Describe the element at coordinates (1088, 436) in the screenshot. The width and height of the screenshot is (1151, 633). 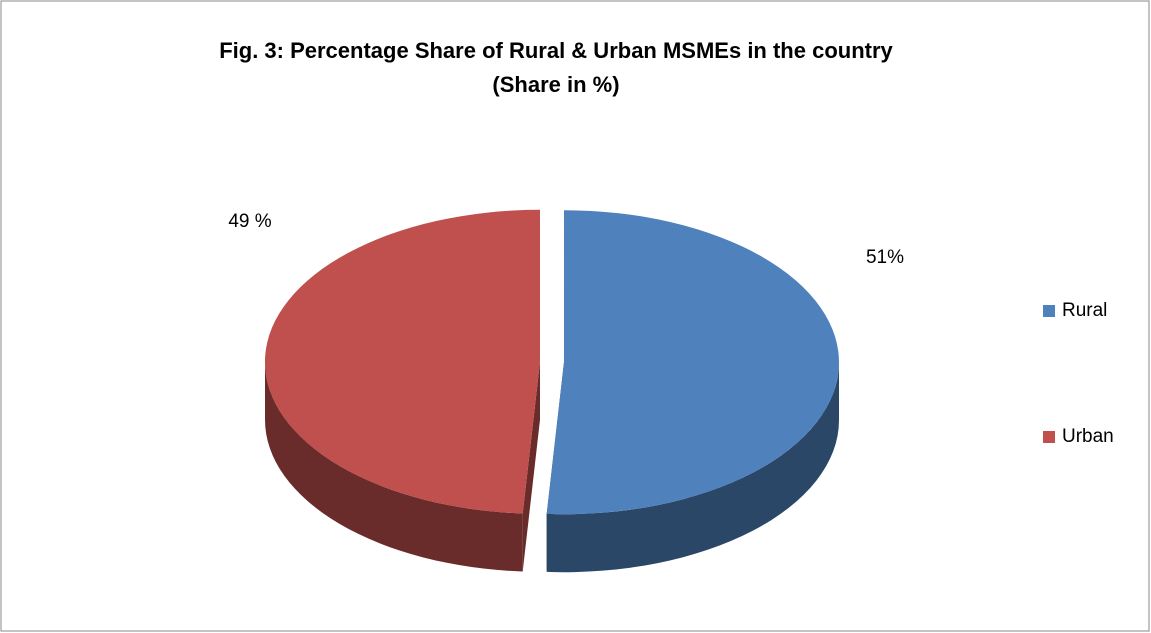
I see `legend-label: Urban` at that location.